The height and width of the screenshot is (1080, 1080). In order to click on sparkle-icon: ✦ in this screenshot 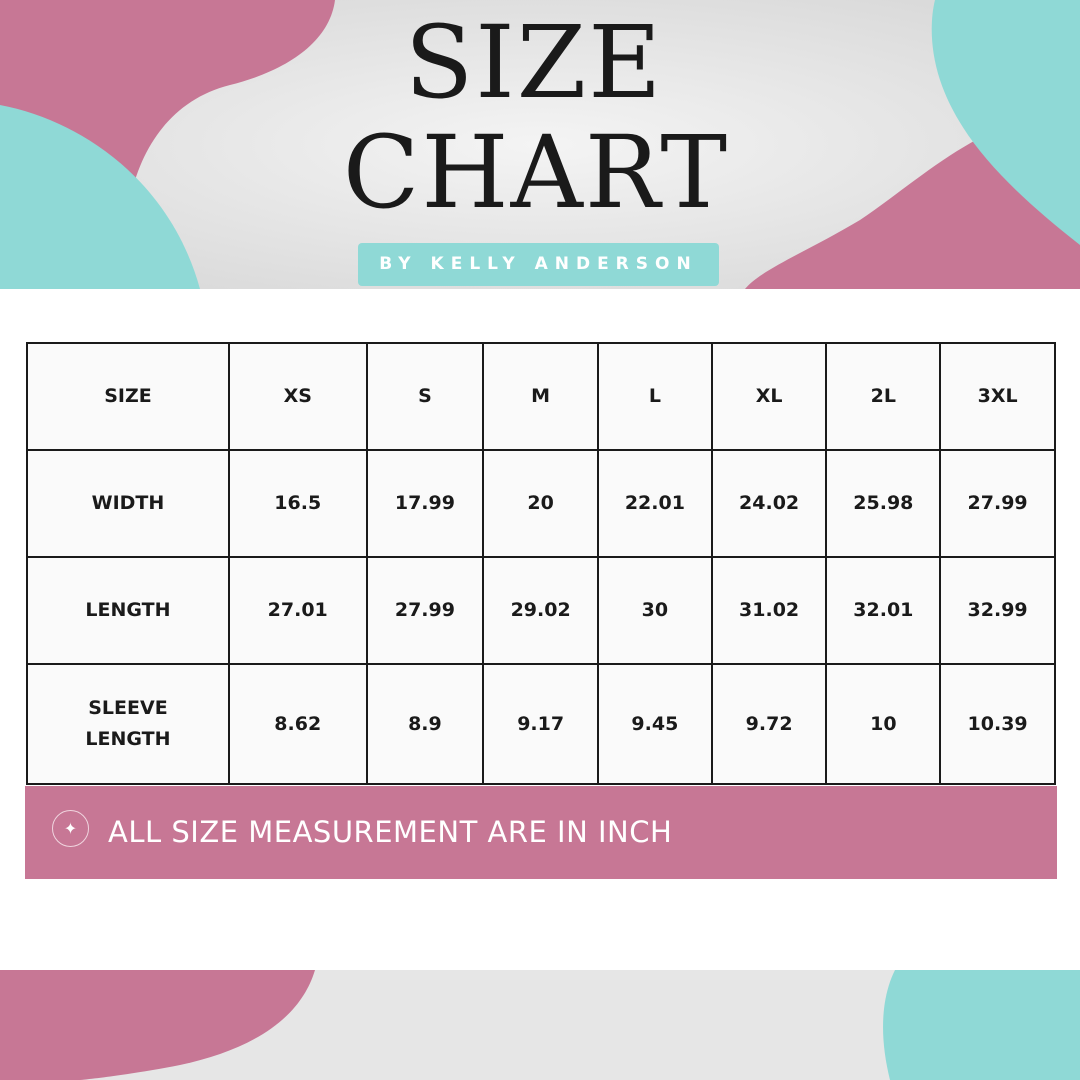, I will do `click(70, 828)`.